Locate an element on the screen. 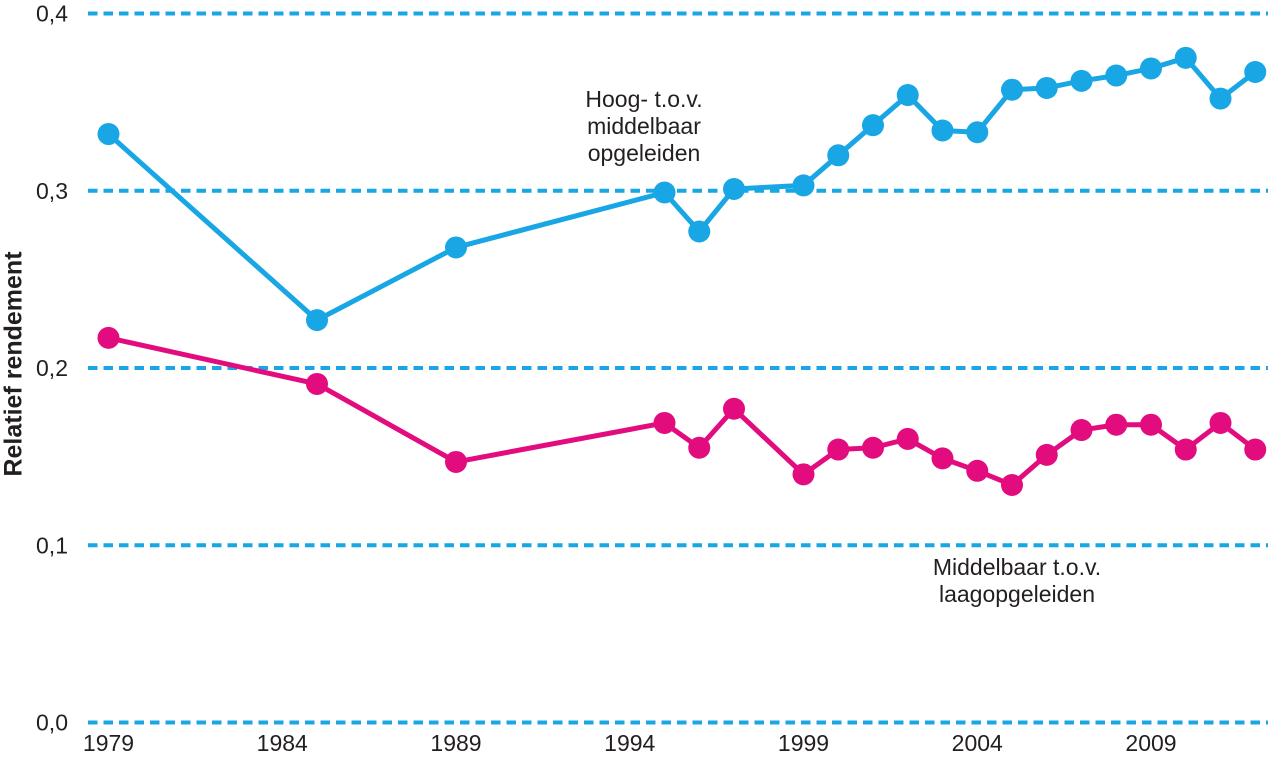  data-point-0-1996 is located at coordinates (699, 231).